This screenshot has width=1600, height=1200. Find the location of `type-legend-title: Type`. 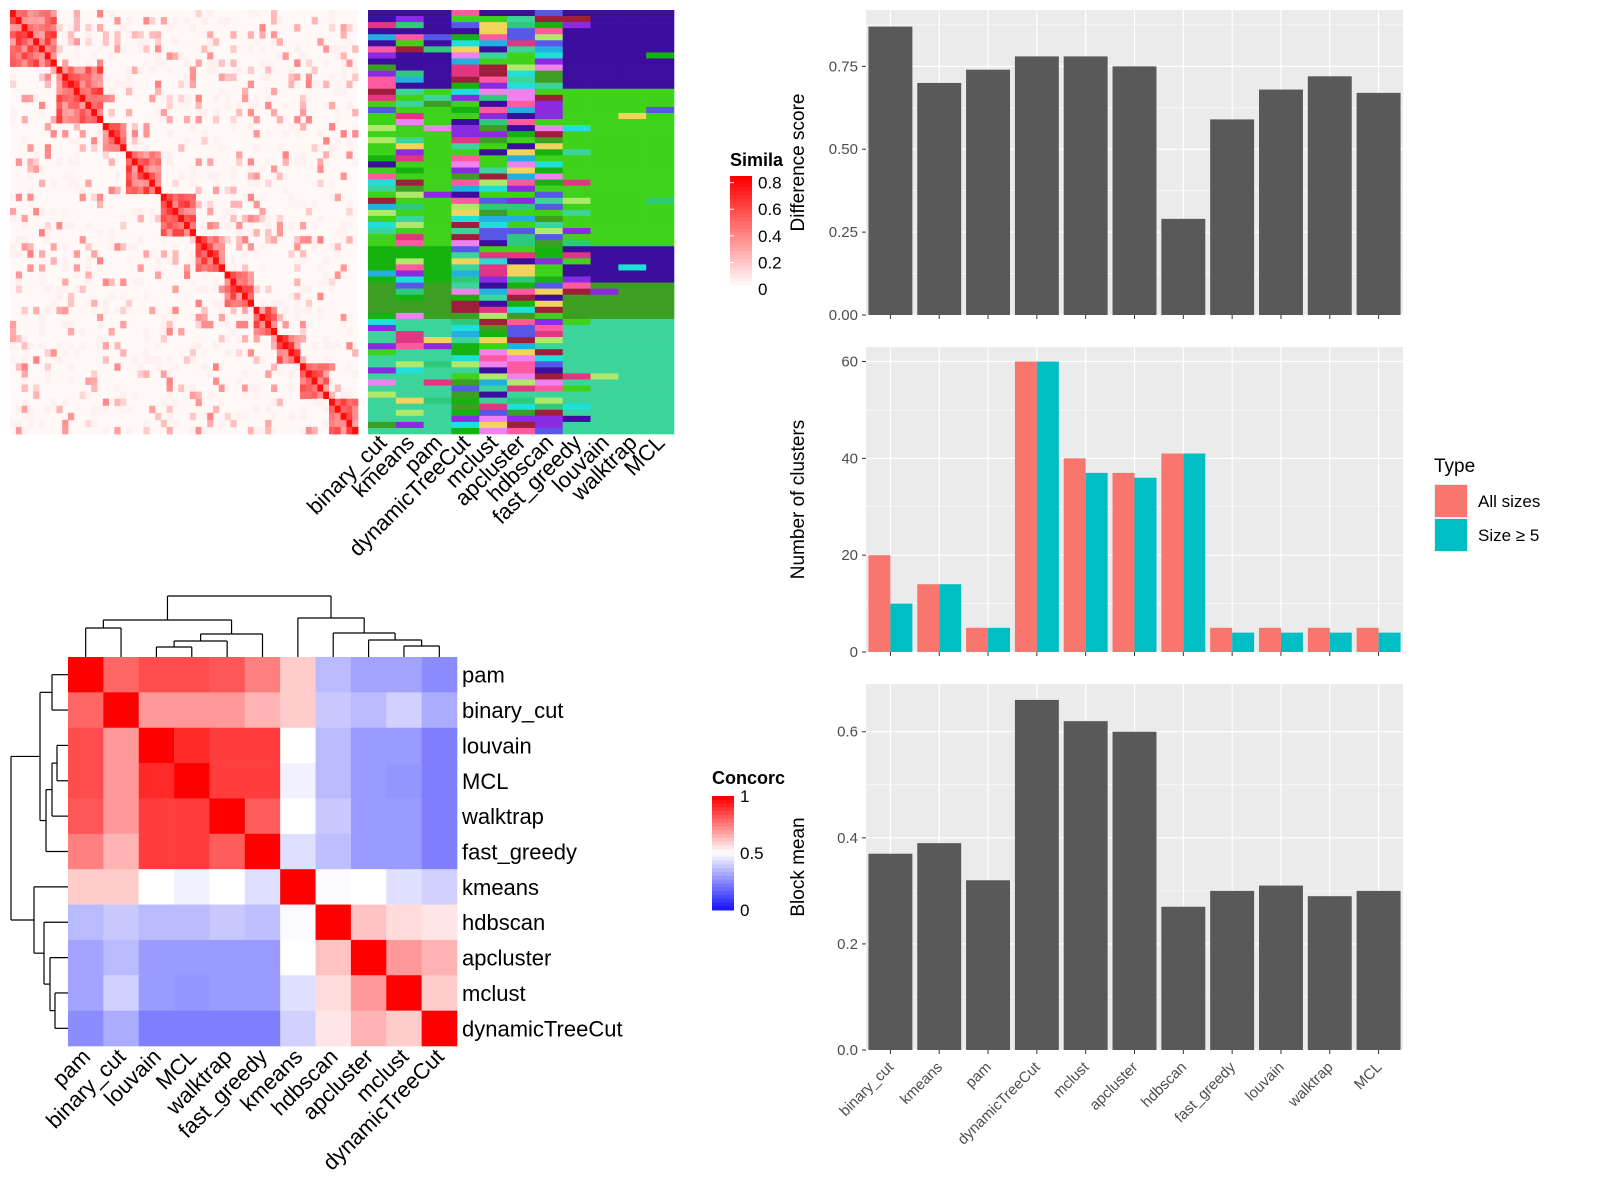

type-legend-title: Type is located at coordinates (1454, 466).